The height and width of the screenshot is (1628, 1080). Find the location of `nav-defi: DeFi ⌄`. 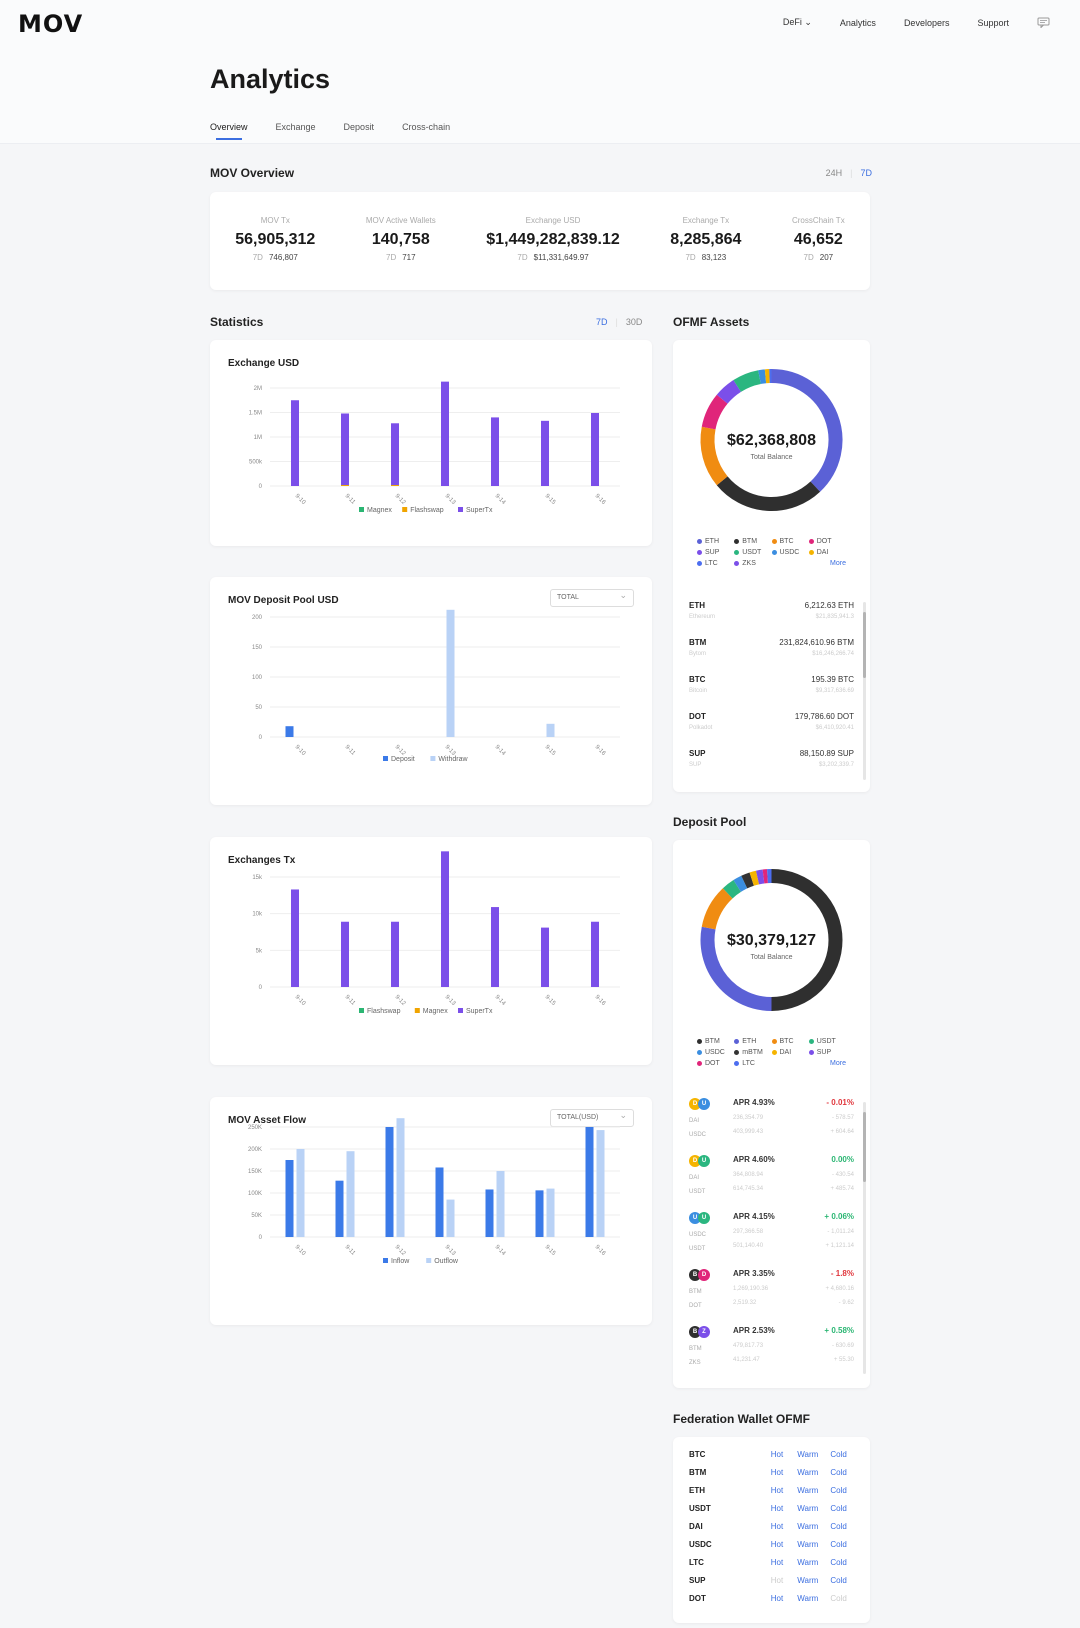

nav-defi: DeFi ⌄ is located at coordinates (797, 22).